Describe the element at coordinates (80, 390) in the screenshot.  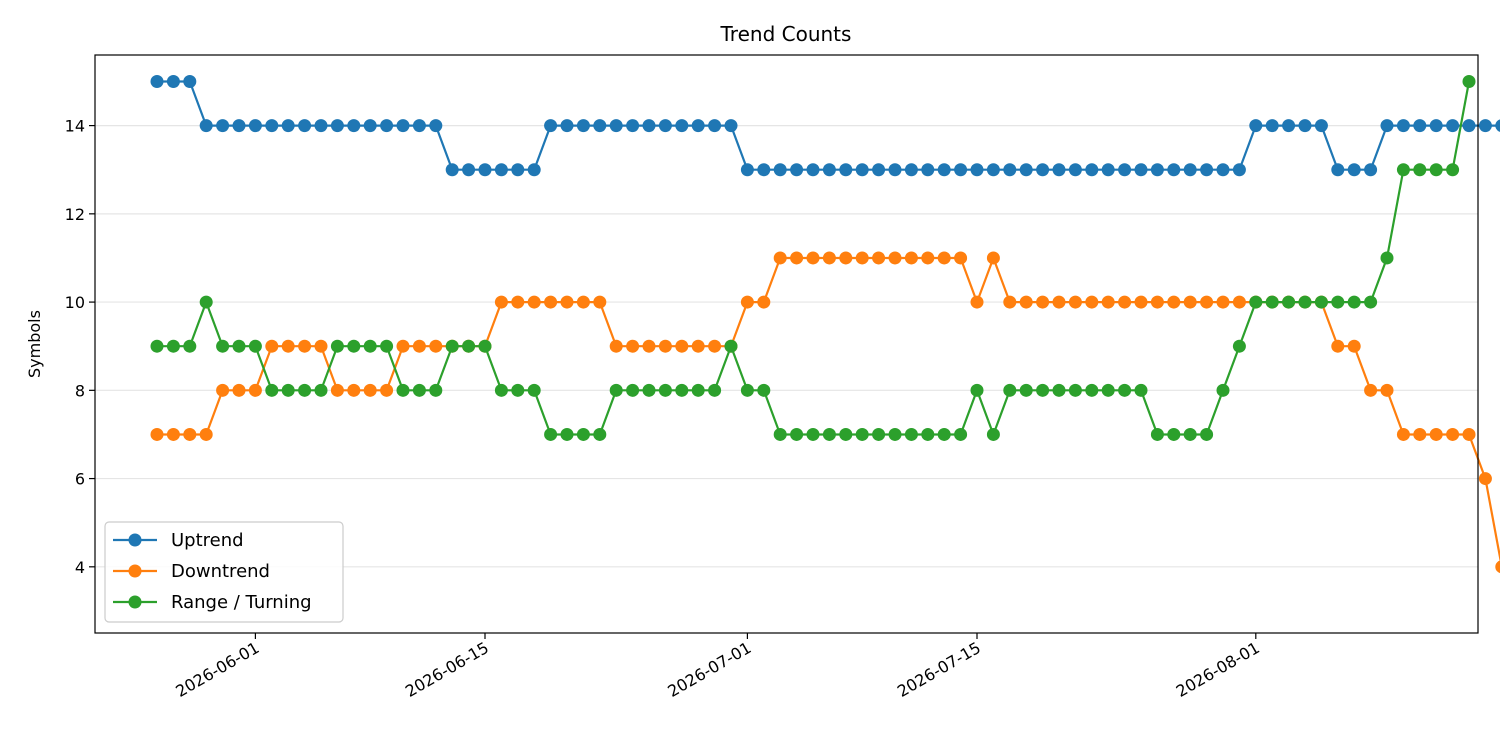
I see `y-tick-label: 8` at that location.